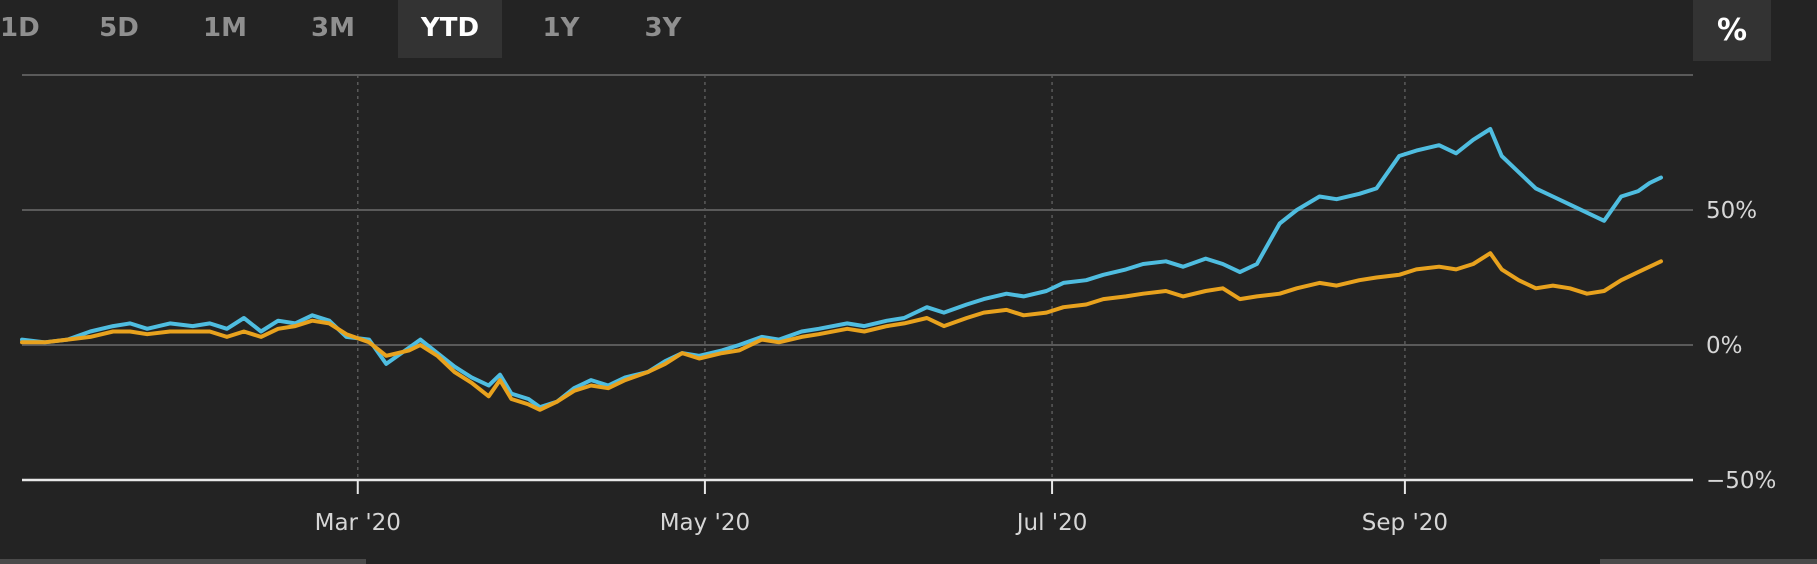  What do you see at coordinates (561, 28) in the screenshot?
I see `range-tab-1y: 1Y` at bounding box center [561, 28].